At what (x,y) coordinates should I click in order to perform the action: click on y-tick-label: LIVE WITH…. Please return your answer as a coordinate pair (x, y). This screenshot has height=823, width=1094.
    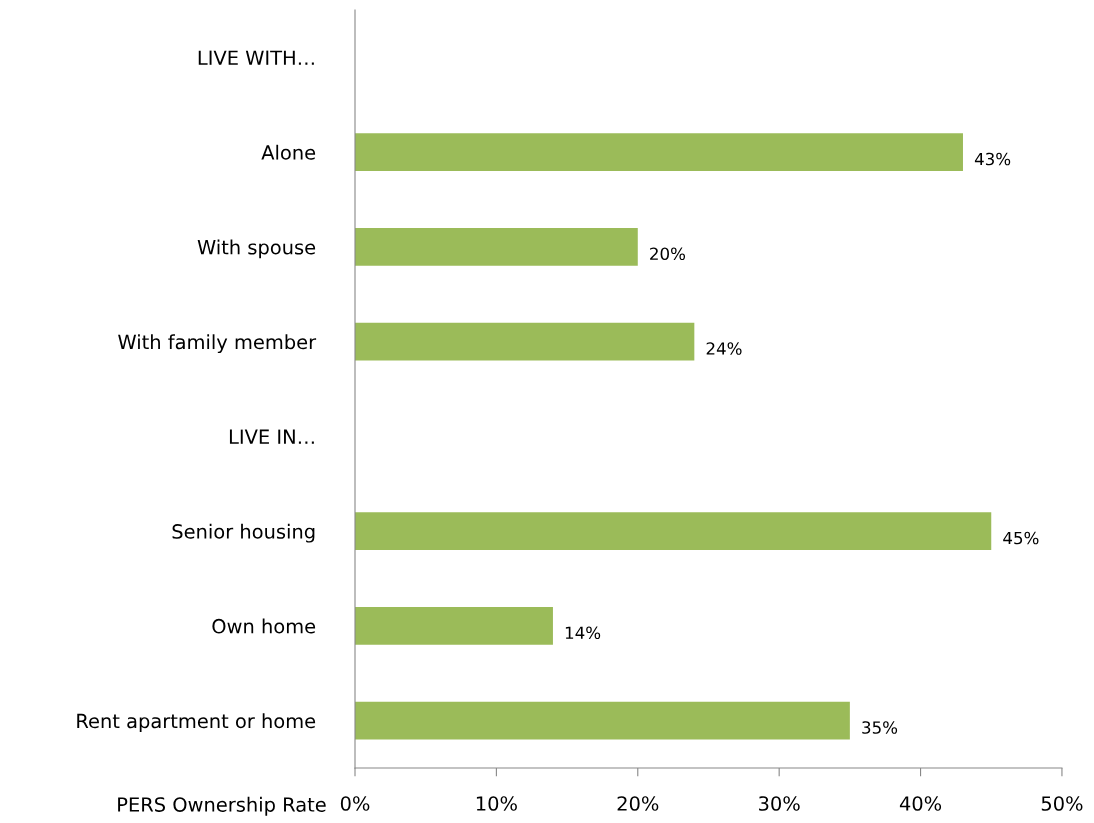
    Looking at the image, I should click on (256, 57).